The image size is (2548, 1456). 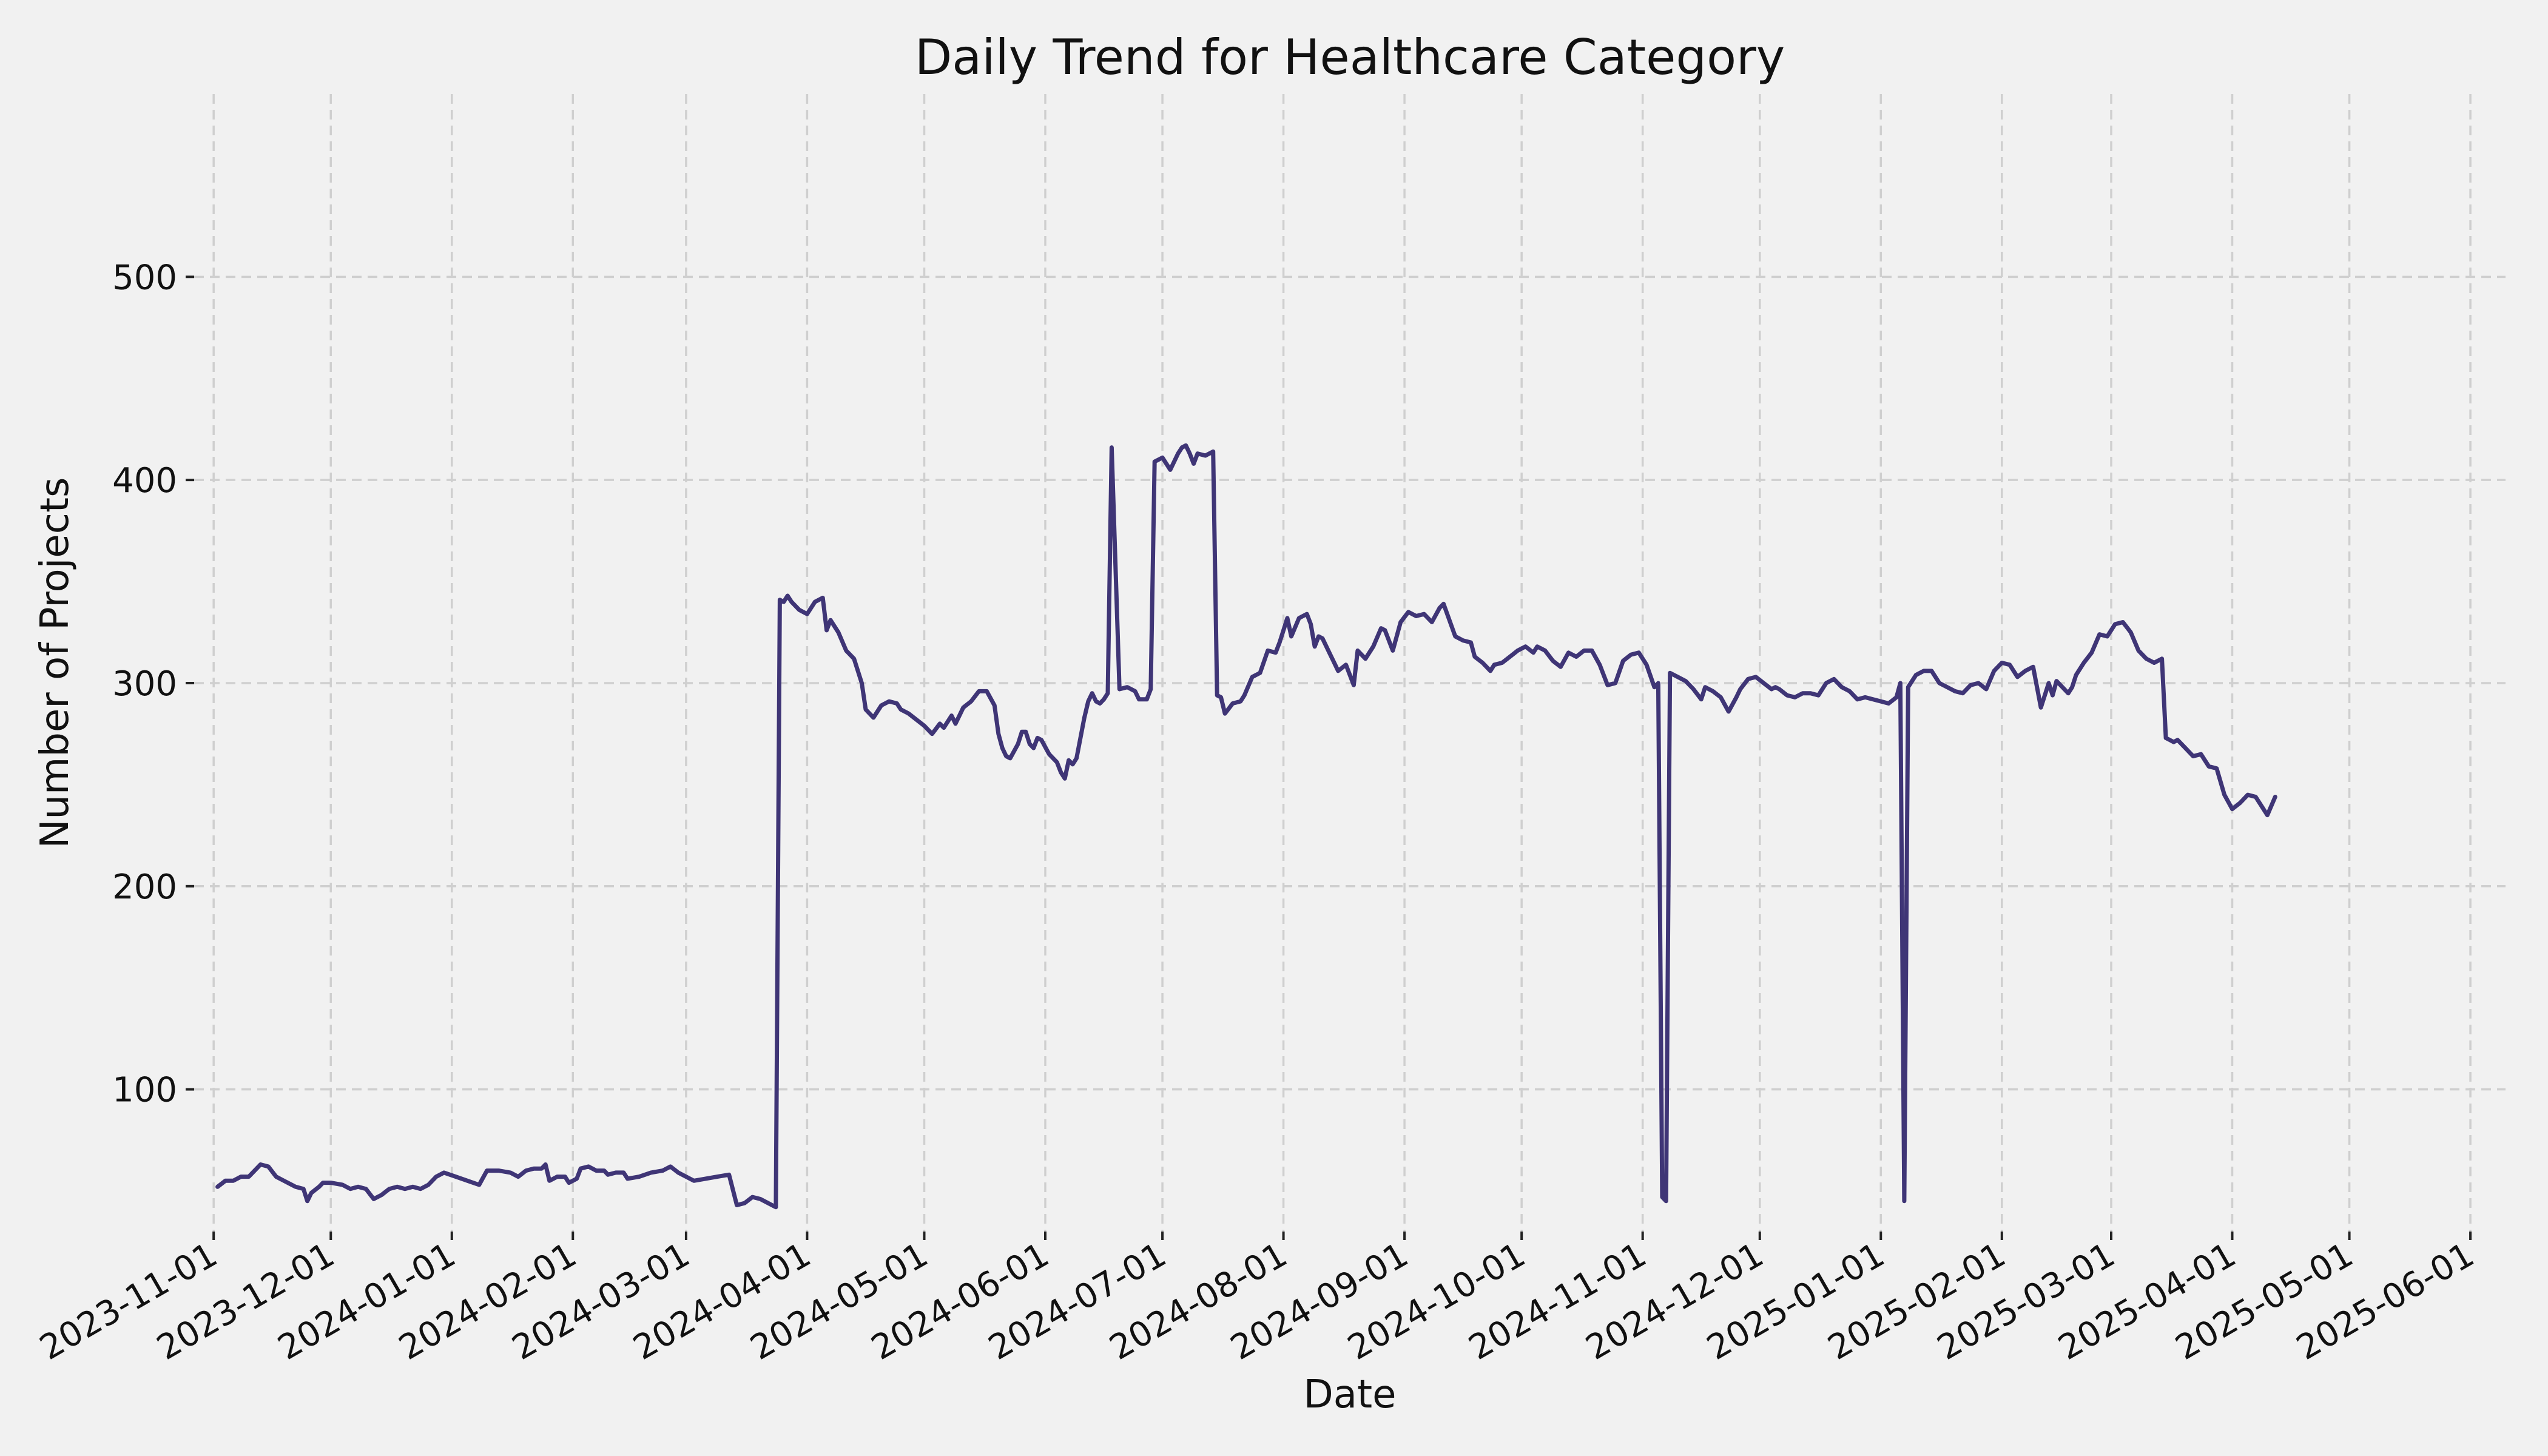 What do you see at coordinates (55, 663) in the screenshot?
I see `y-axis-title: Number of Projects` at bounding box center [55, 663].